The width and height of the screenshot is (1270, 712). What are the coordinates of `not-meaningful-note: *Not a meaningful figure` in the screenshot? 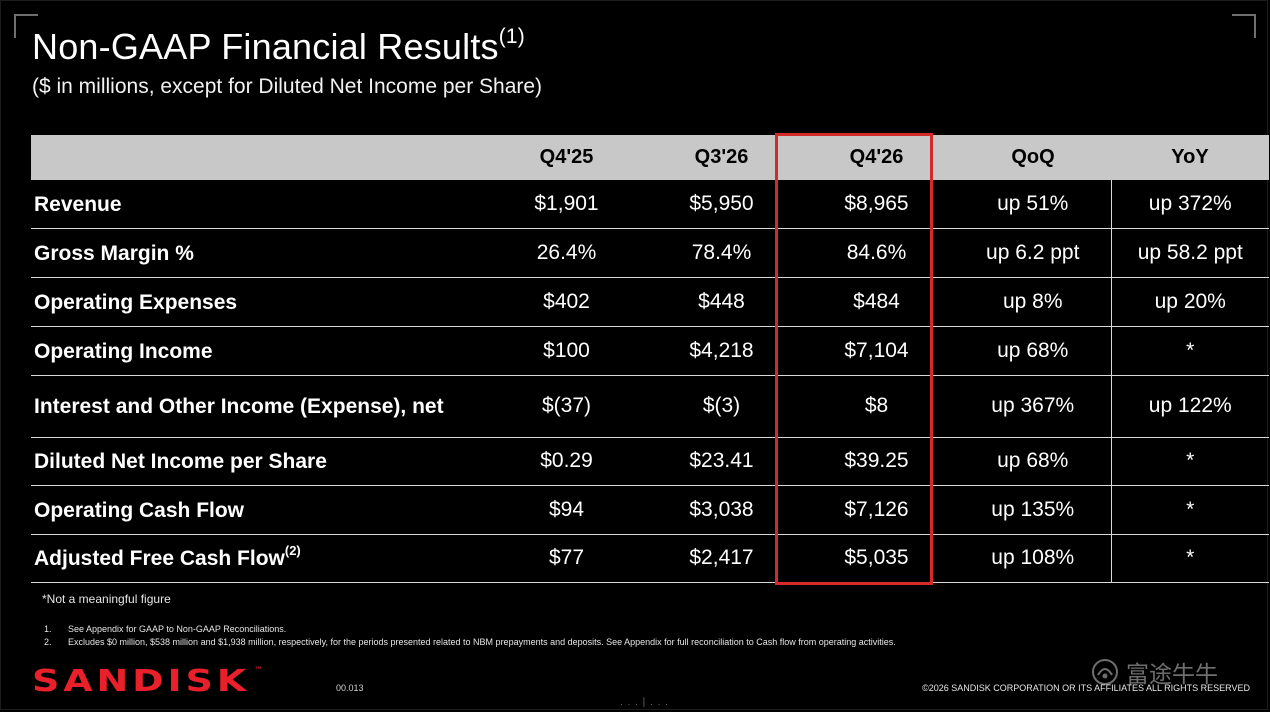 It's located at (106, 599).